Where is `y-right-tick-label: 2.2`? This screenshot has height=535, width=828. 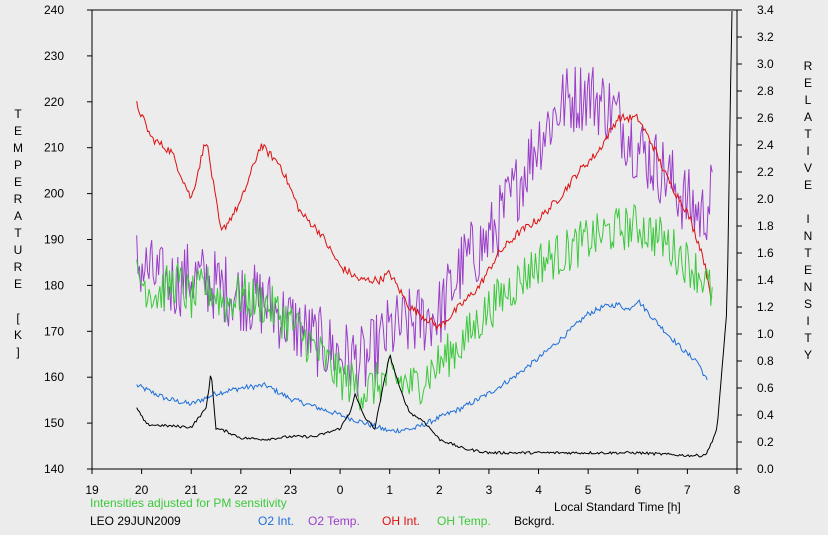 y-right-tick-label: 2.2 is located at coordinates (765, 172).